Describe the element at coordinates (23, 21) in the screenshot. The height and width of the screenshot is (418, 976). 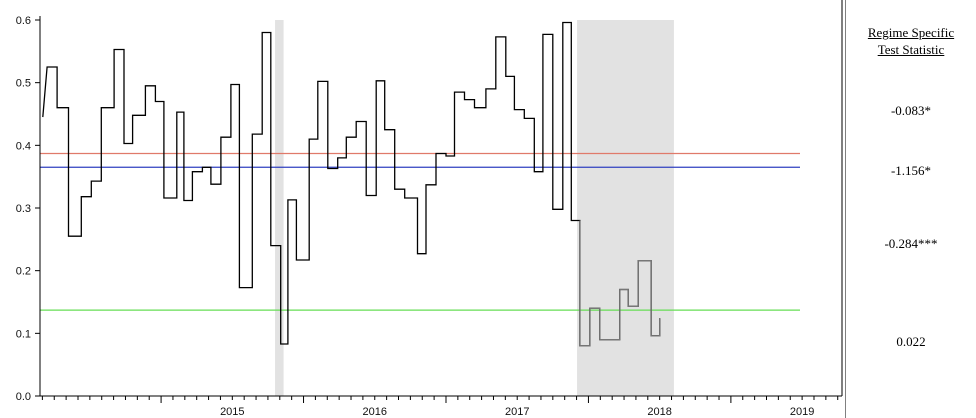
I see `y-tick-label-0.6: 0.6` at that location.